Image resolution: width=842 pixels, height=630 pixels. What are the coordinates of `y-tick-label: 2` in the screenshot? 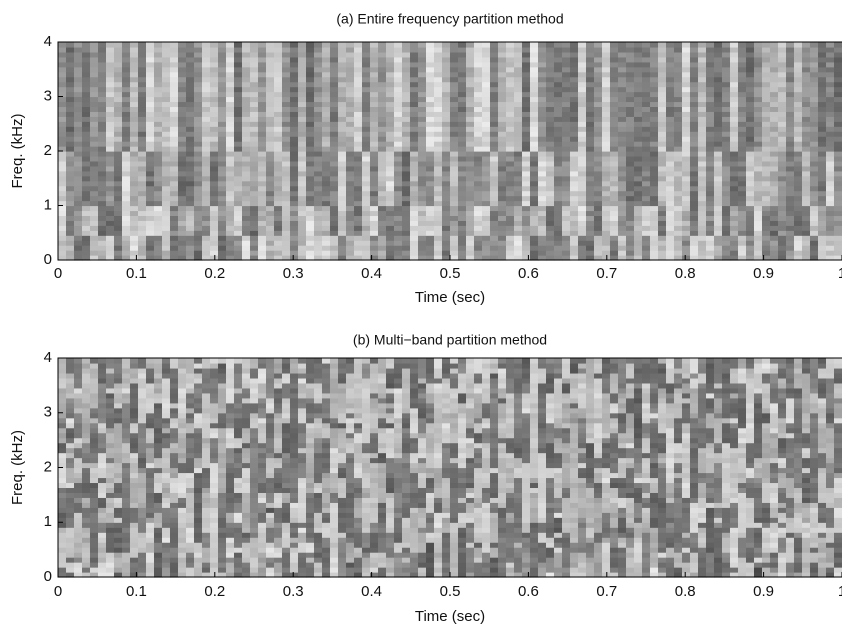 It's located at (48, 150).